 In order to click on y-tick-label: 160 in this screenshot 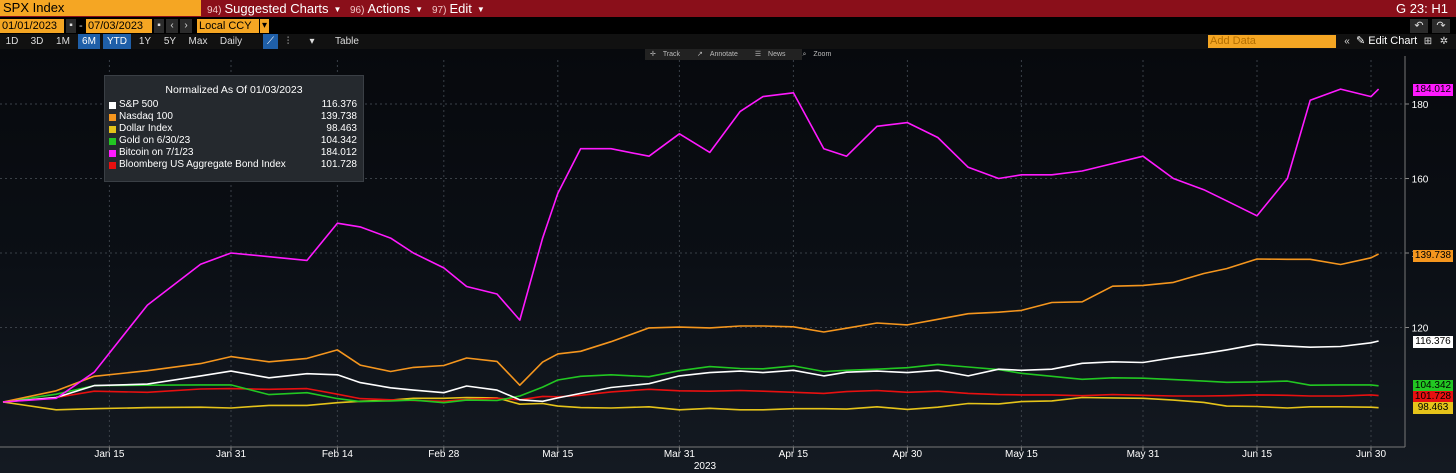, I will do `click(1420, 180)`.